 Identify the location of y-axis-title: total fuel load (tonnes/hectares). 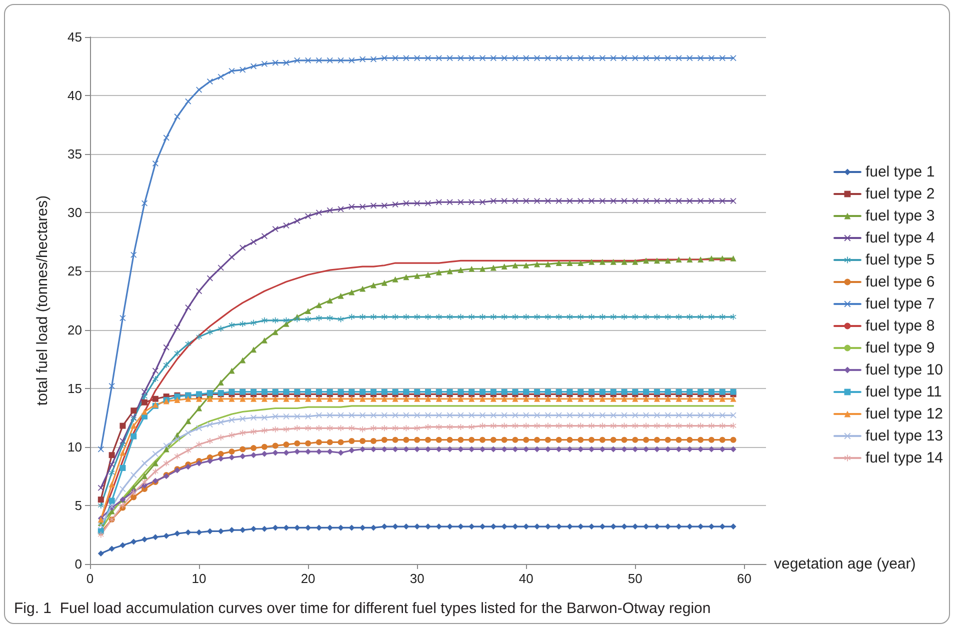
(42, 300).